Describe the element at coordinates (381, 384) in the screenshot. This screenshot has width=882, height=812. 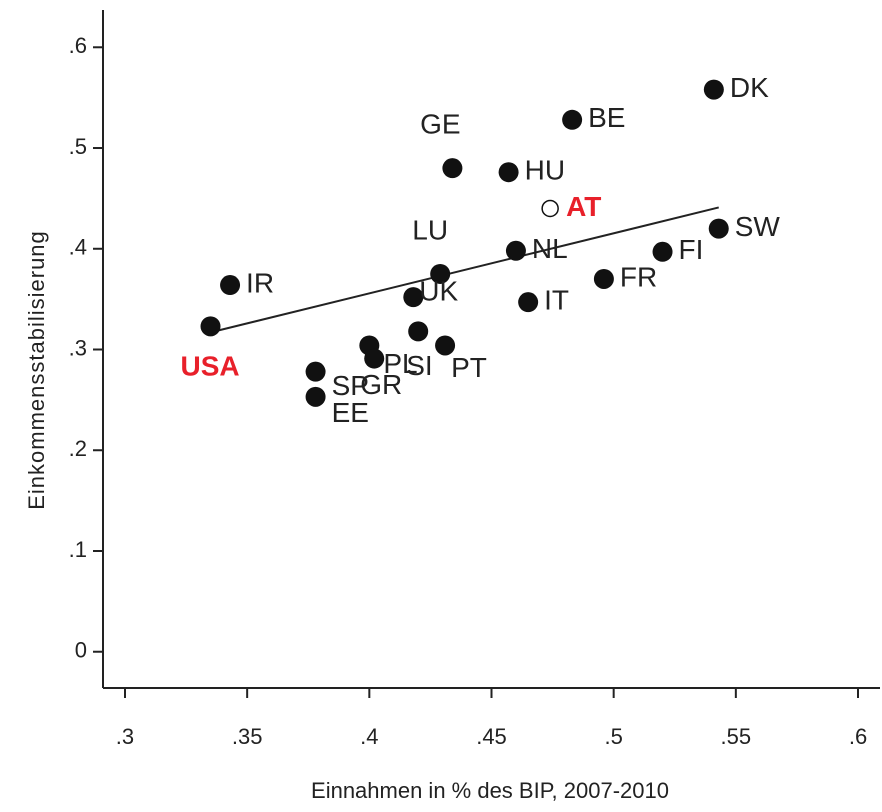
I see `point-label: GR` at that location.